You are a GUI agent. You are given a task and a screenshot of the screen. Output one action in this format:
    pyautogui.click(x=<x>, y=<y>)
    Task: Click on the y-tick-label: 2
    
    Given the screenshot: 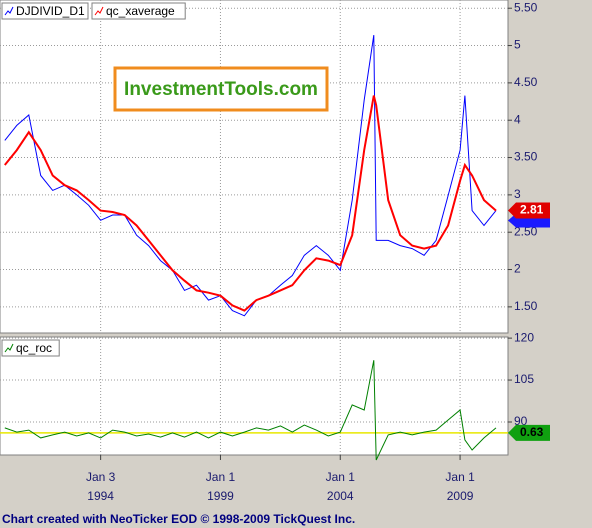 What is the action you would take?
    pyautogui.click(x=517, y=269)
    